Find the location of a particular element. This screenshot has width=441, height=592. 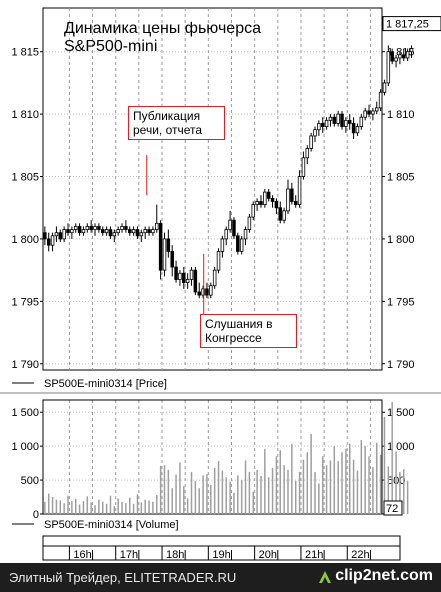

clip2net-logo-text: clip2net.com is located at coordinates (384, 575).